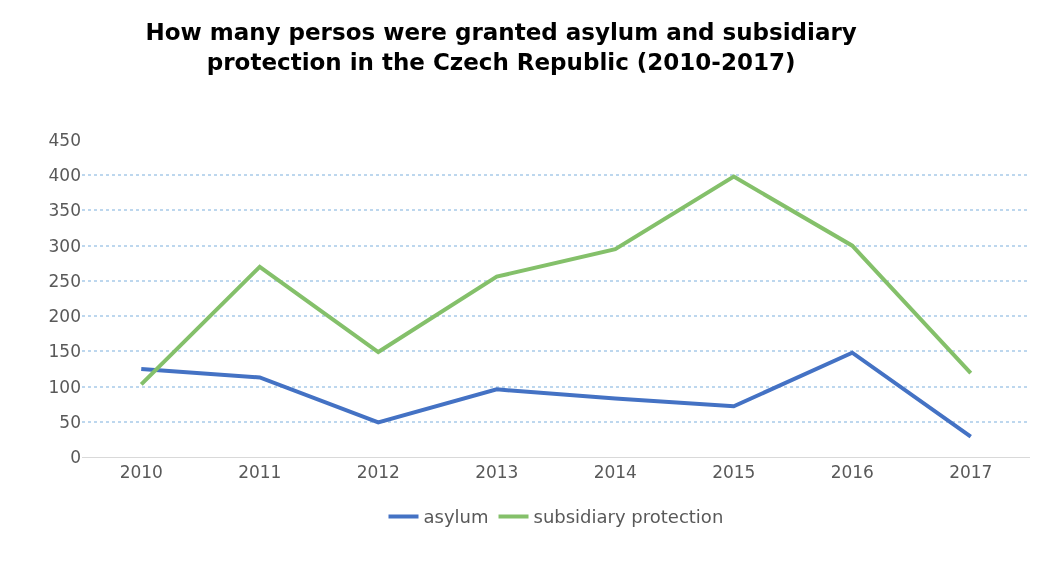 The width and height of the screenshot is (1044, 572). What do you see at coordinates (64, 386) in the screenshot?
I see `y-tick-label: 100` at bounding box center [64, 386].